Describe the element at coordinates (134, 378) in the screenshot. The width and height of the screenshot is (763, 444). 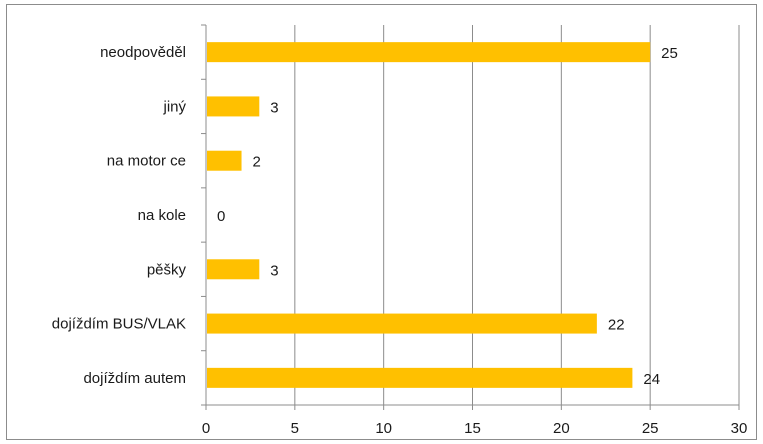
I see `category-label-6: dojíždím autem` at that location.